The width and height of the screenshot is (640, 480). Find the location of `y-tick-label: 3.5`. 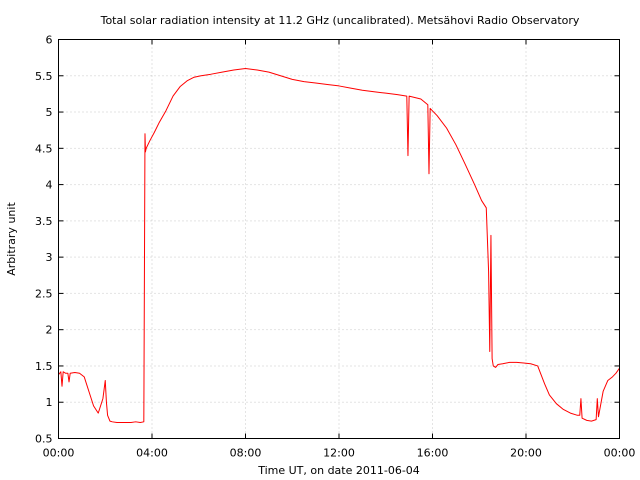

y-tick-label: 3.5 is located at coordinates (44, 221).